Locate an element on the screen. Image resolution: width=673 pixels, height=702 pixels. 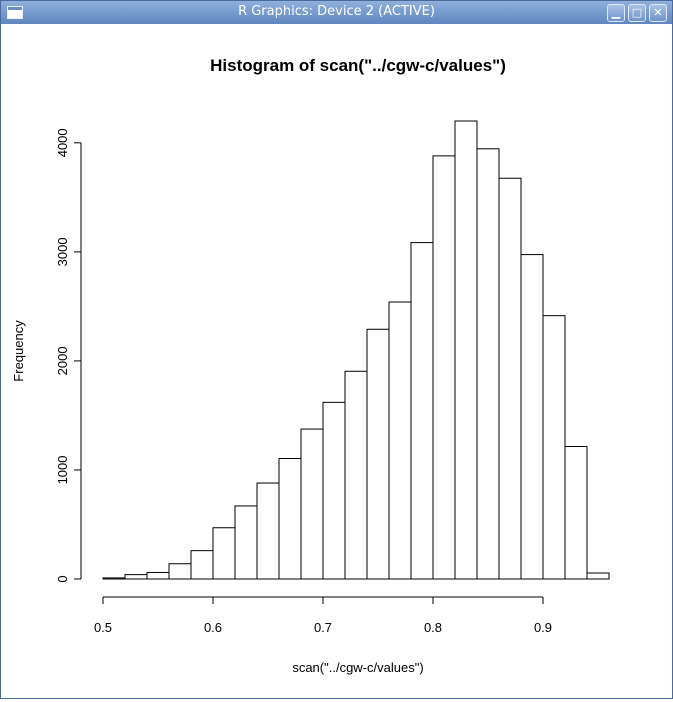
x-tick-label: 0.7 is located at coordinates (323, 627).